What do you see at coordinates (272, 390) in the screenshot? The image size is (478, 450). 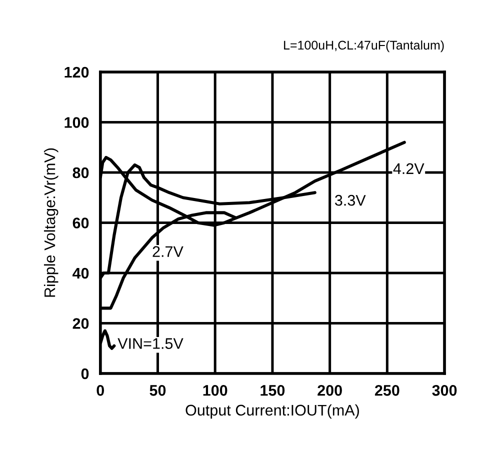 I see `x-tick-label: 150` at bounding box center [272, 390].